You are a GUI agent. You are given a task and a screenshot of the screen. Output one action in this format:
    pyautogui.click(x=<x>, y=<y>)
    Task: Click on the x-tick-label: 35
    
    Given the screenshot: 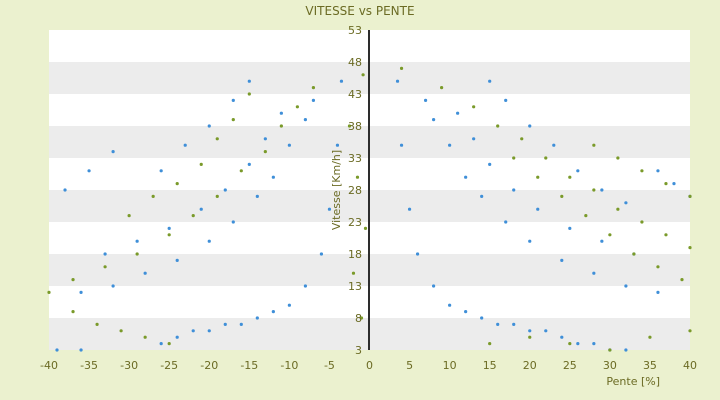 What is the action you would take?
    pyautogui.click(x=650, y=365)
    